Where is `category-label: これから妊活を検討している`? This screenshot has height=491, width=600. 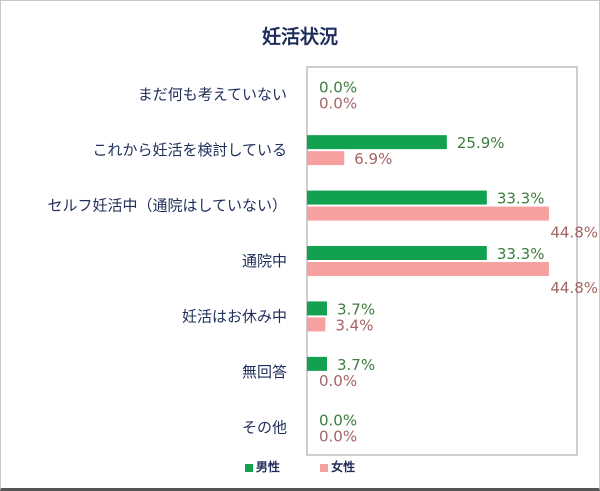
category-label: これから妊活を検討している is located at coordinates (189, 150).